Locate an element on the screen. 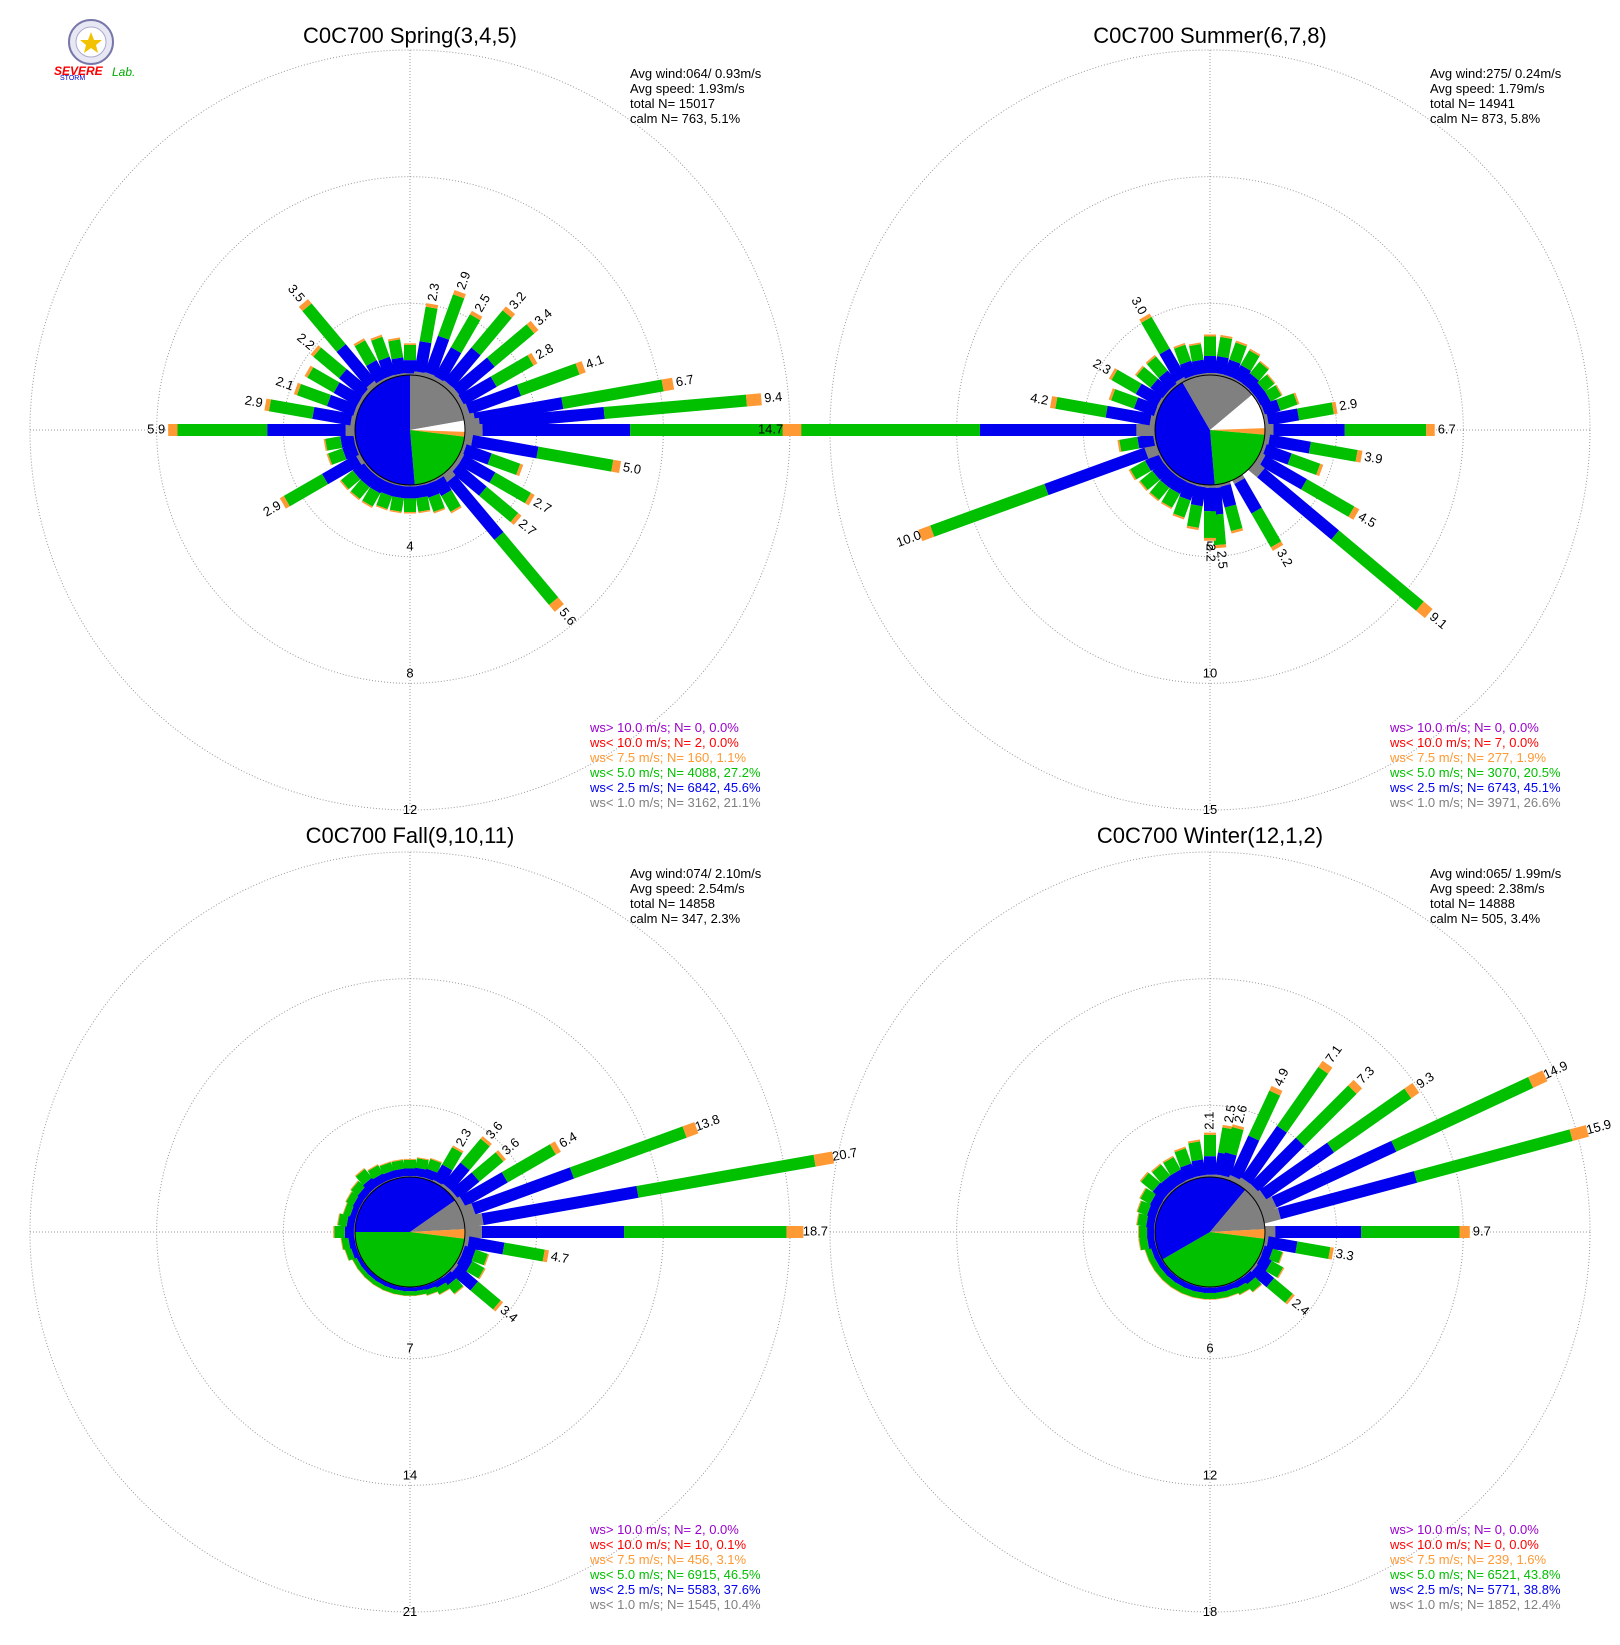 This screenshot has height=1645, width=1620. petal-value-label: 5.0 is located at coordinates (632, 468).